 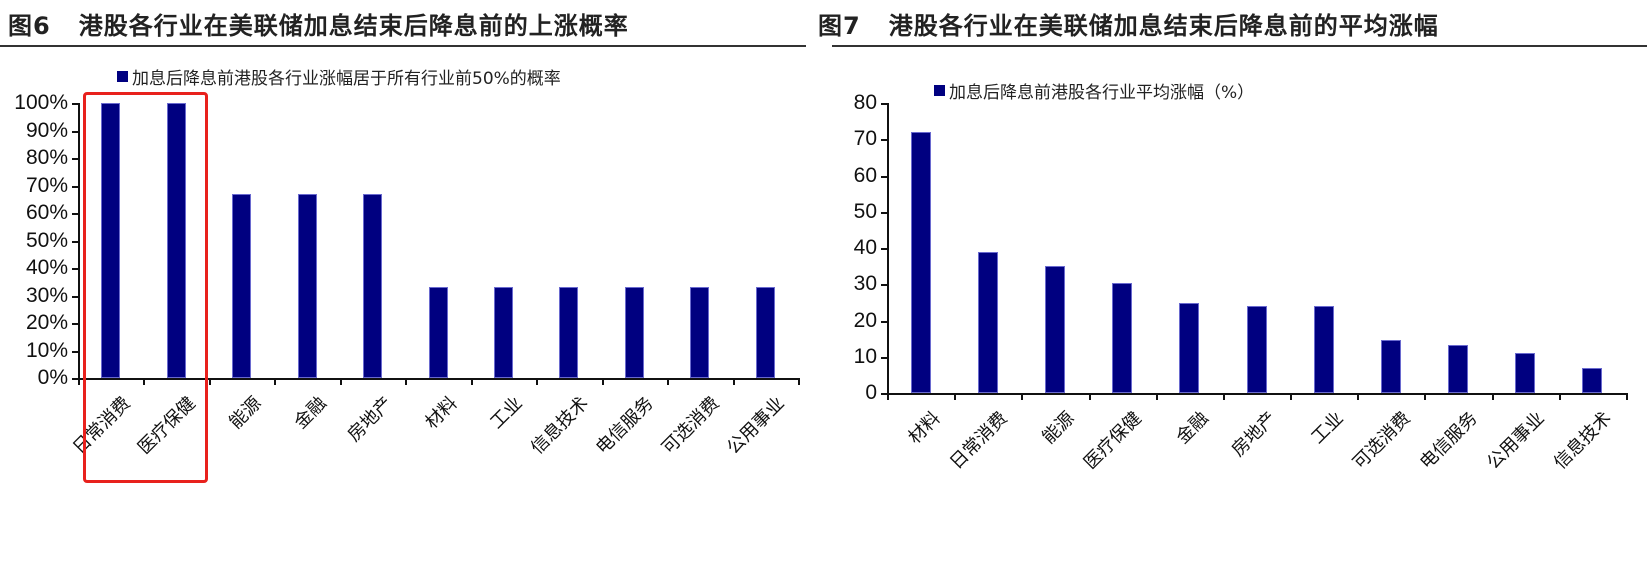 I want to click on y-tick-label: 20, so click(x=865, y=320).